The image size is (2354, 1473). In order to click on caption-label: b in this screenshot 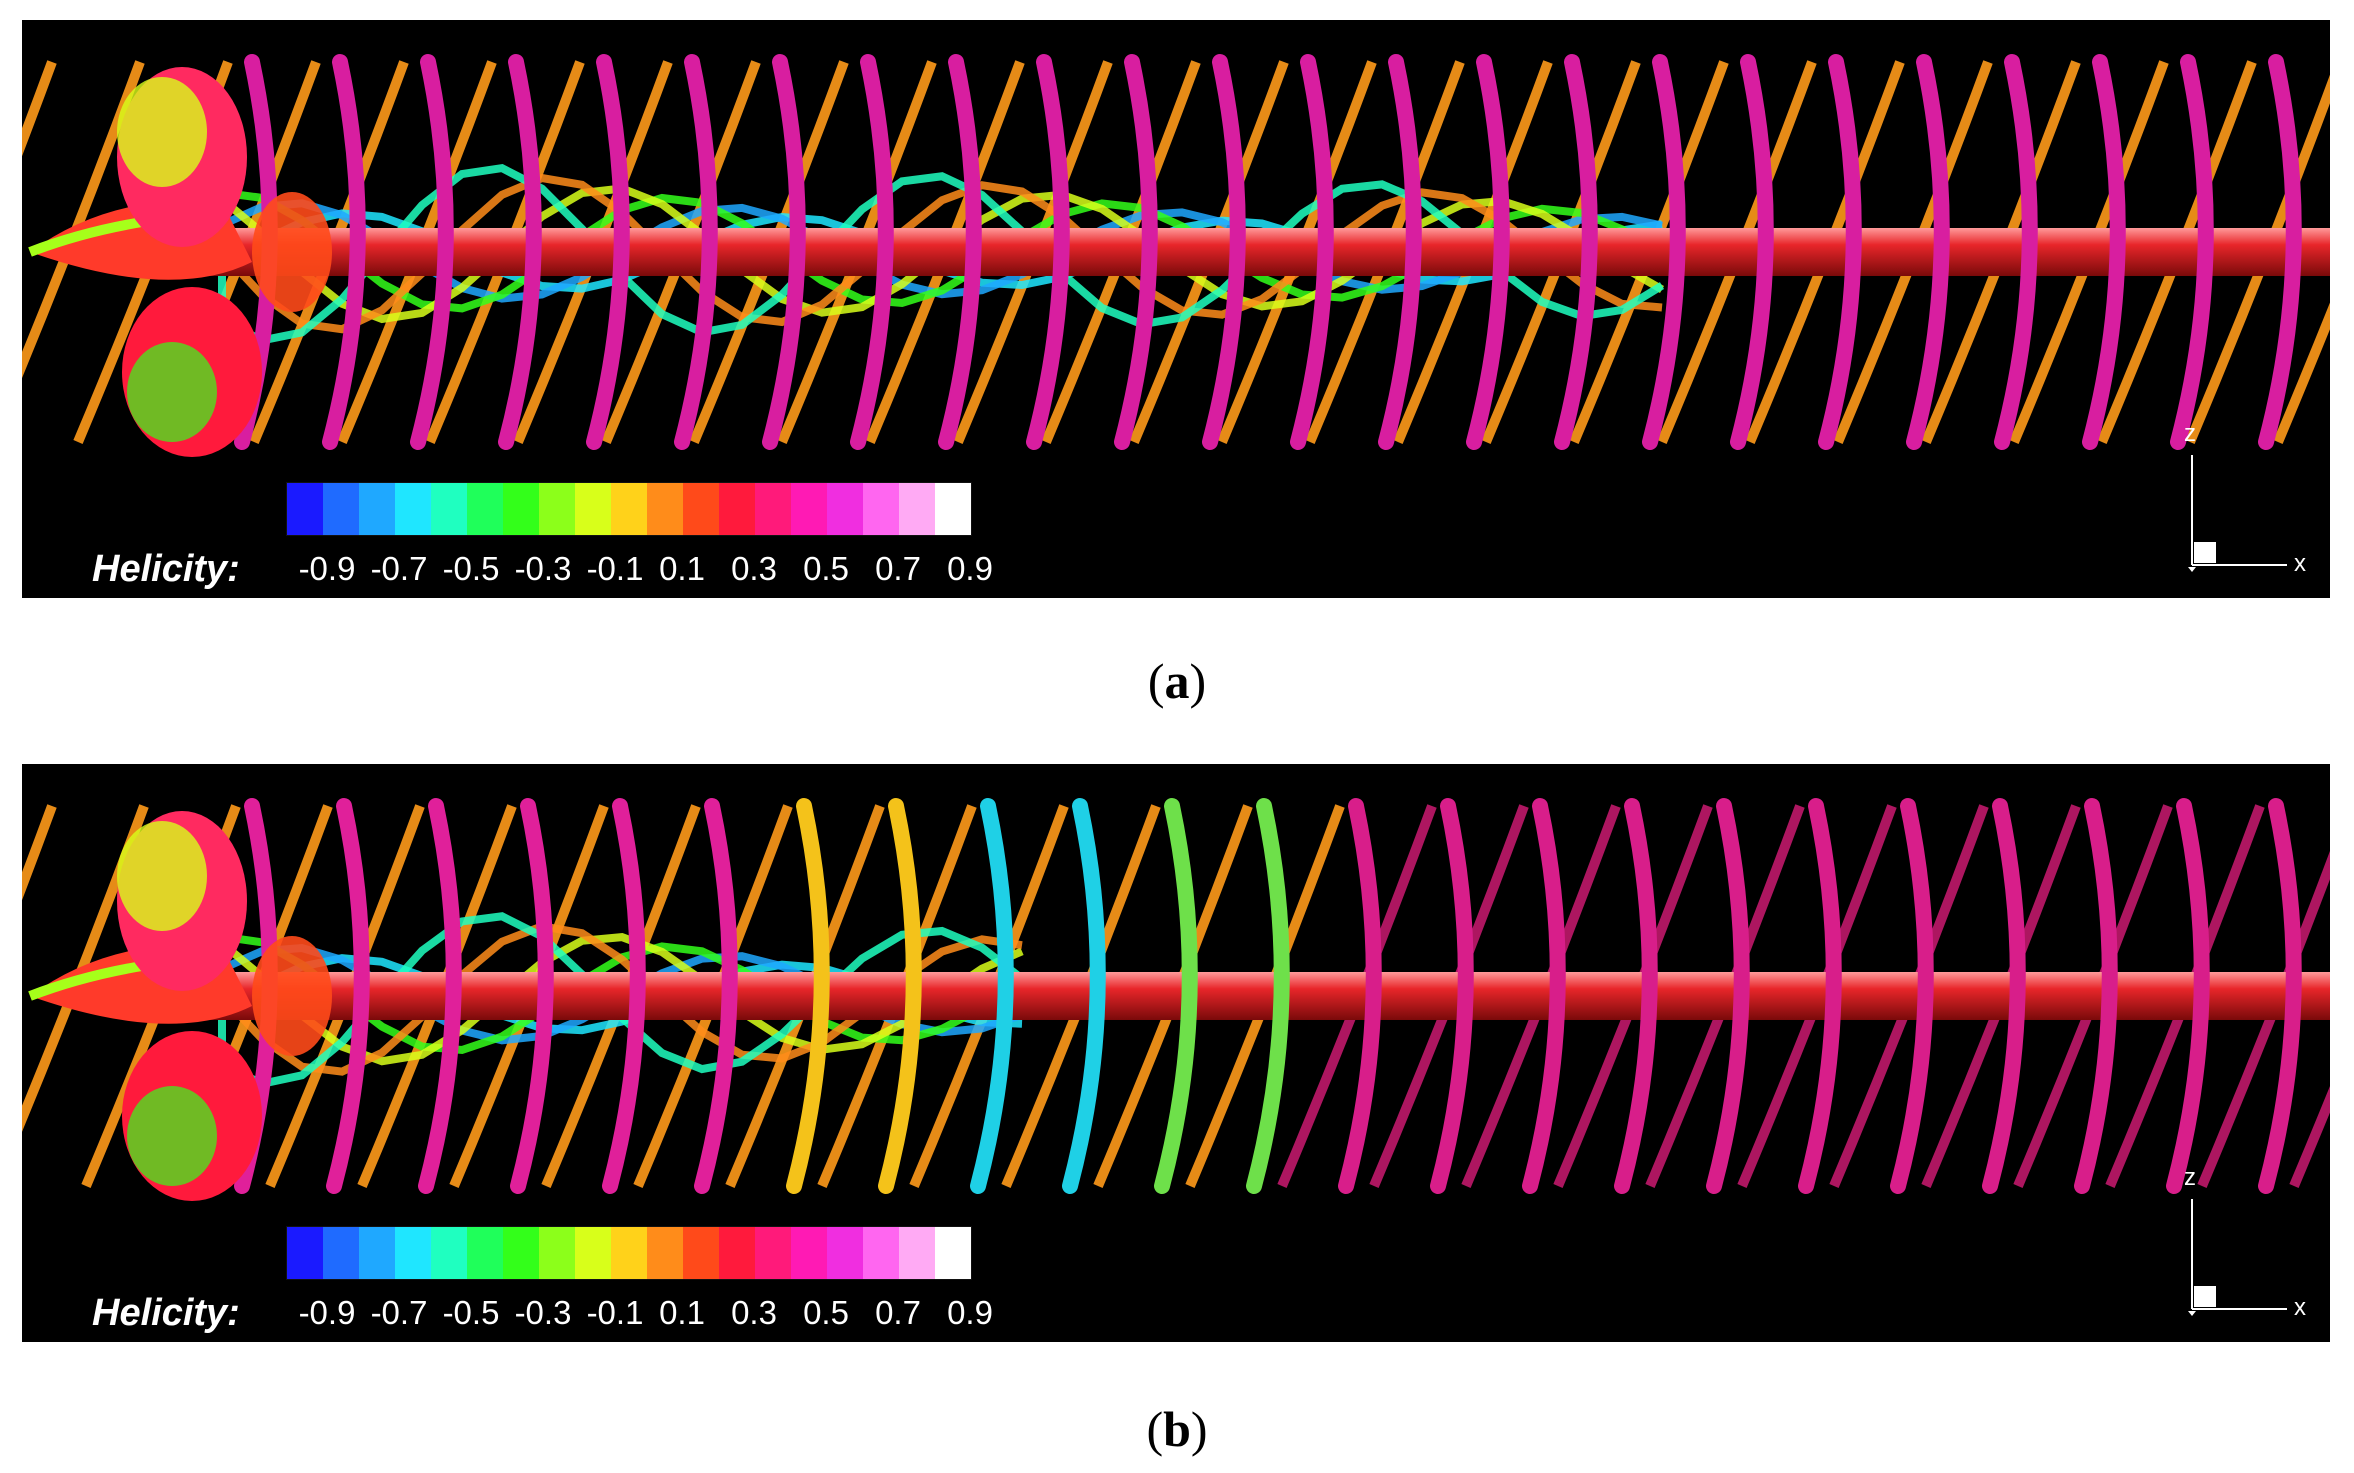, I will do `click(1177, 1429)`.